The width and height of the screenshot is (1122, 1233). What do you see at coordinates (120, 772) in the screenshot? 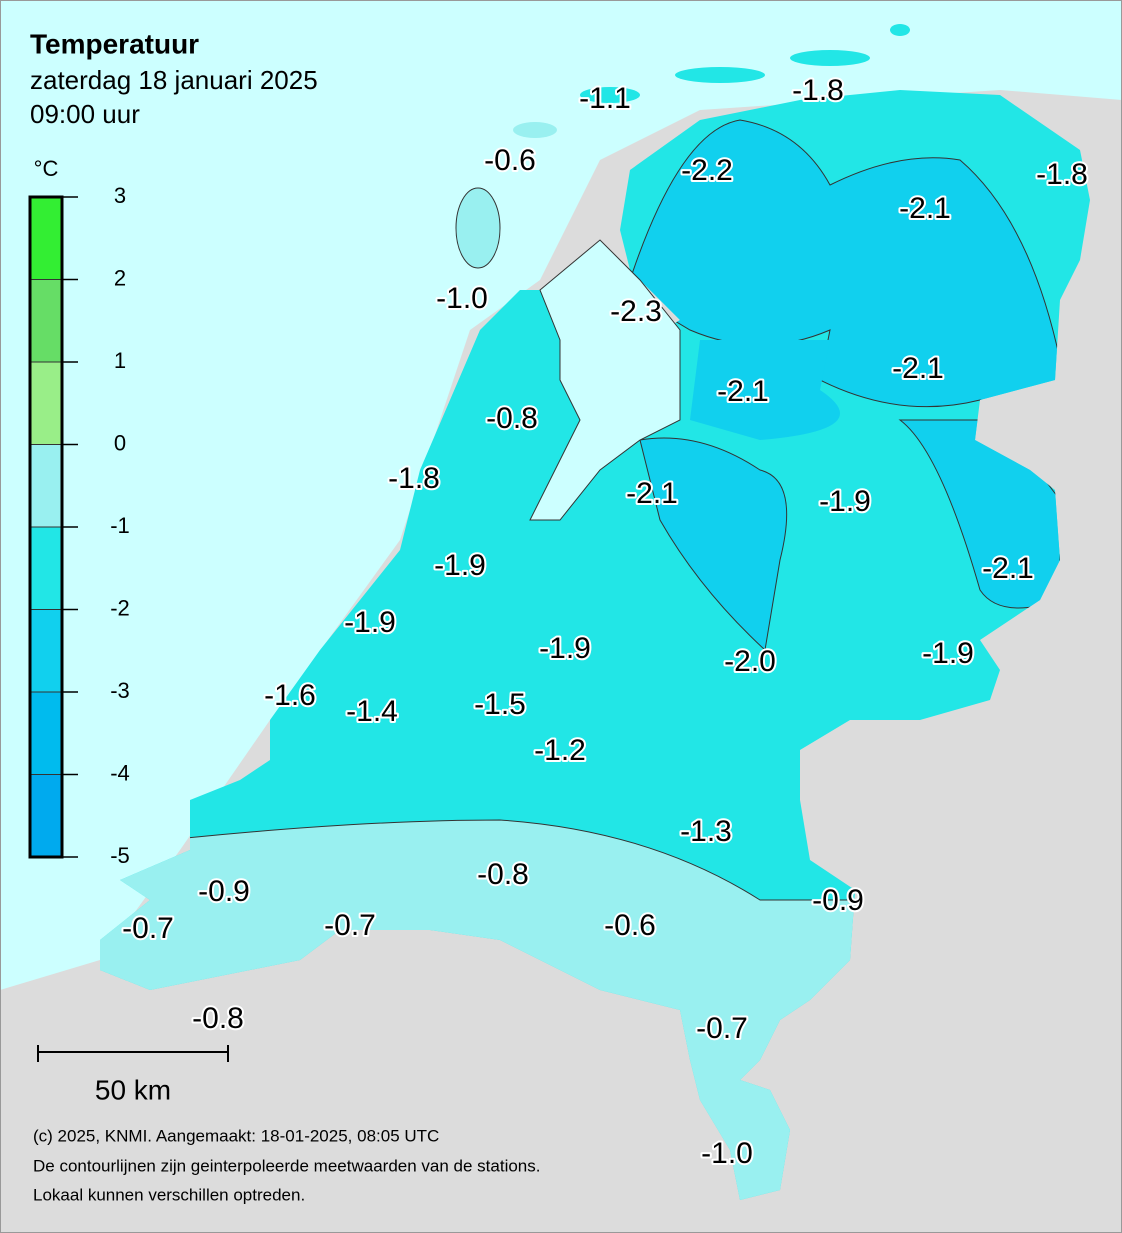
I see `legend-tick-label: -4` at bounding box center [120, 772].